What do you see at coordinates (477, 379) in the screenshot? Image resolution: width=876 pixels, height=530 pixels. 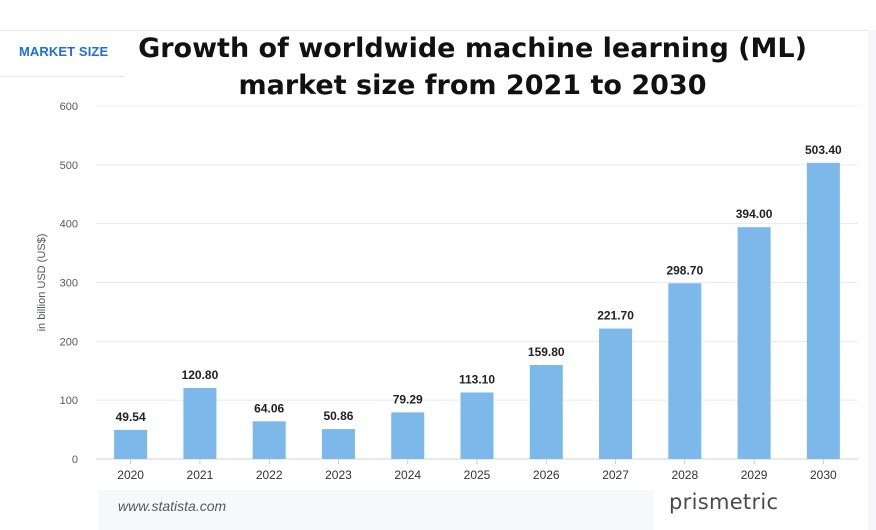 I see `data-label: 113.10` at bounding box center [477, 379].